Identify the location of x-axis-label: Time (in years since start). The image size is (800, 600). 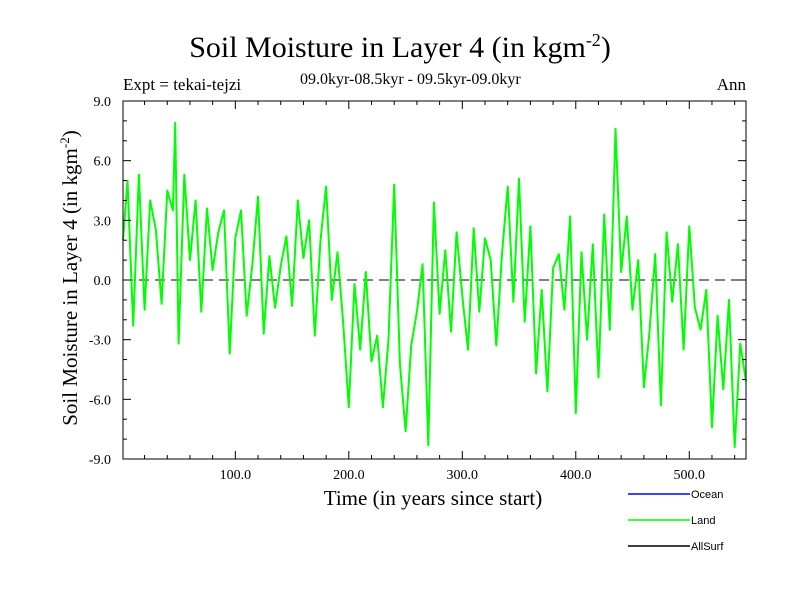
(433, 498).